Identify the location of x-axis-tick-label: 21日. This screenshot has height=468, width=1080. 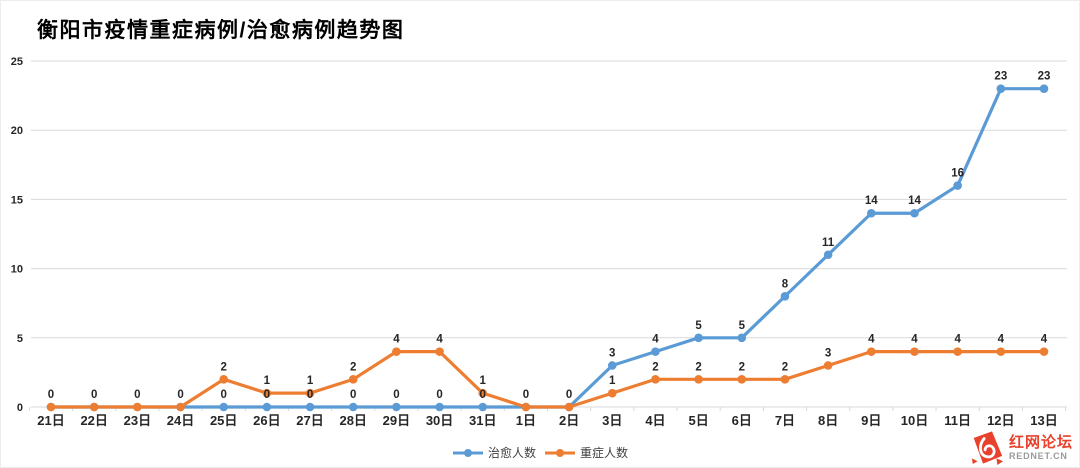
(50, 420).